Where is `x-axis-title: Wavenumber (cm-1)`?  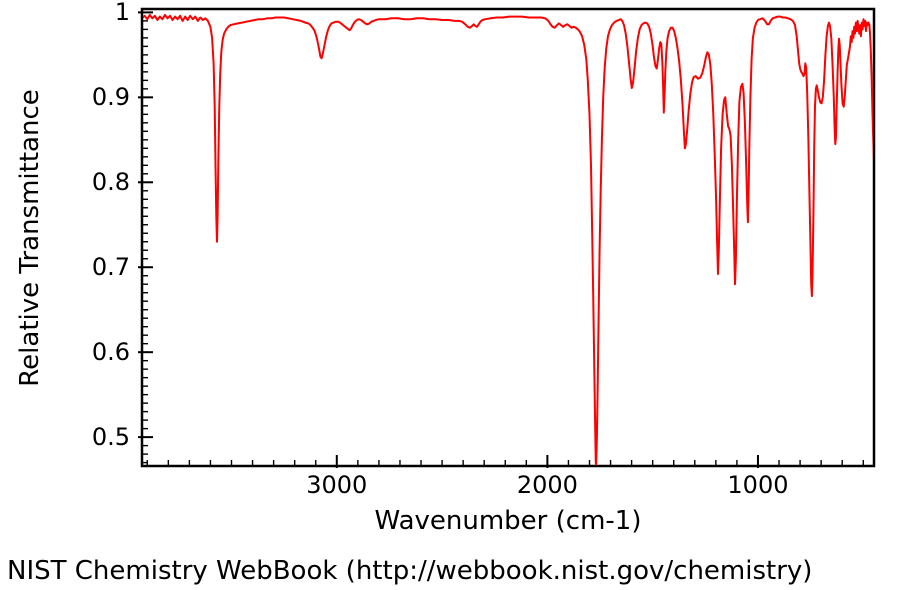
x-axis-title: Wavenumber (cm-1) is located at coordinates (508, 521).